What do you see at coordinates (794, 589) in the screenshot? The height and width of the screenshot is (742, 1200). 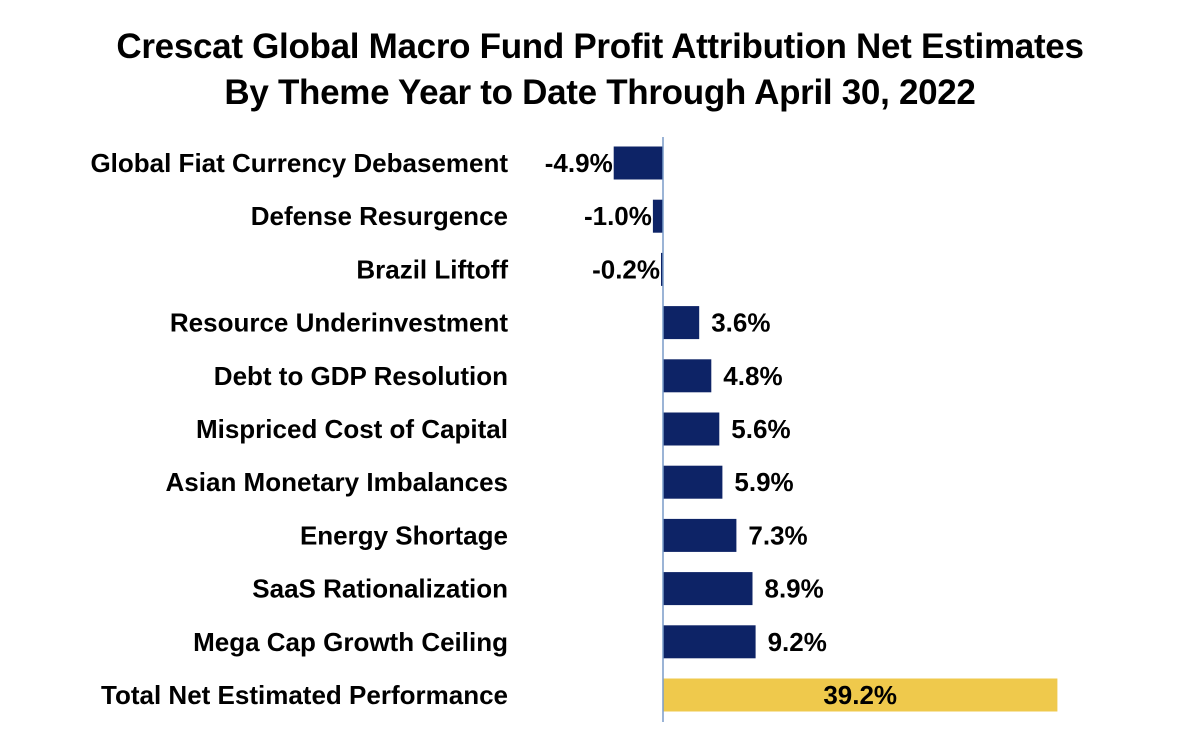 I see `value-label-saas-rationalization: 8.9%` at bounding box center [794, 589].